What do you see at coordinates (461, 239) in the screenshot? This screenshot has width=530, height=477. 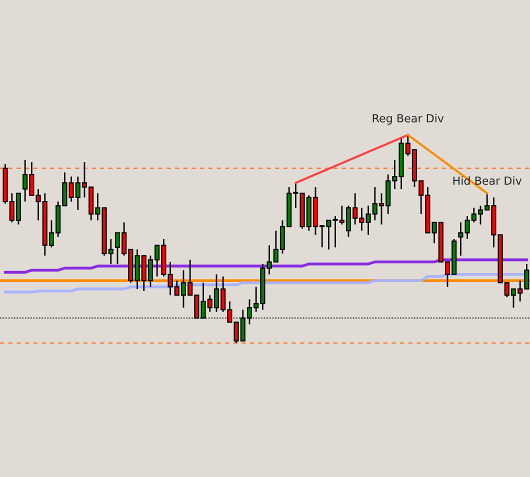 I see `candlestick` at bounding box center [461, 239].